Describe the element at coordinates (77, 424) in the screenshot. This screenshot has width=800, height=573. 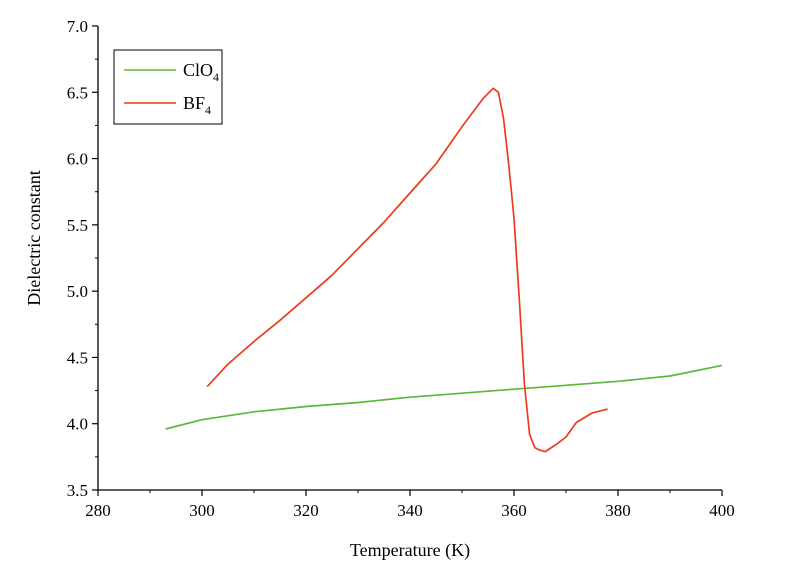
I see `y-tick-label: 4.0` at that location.